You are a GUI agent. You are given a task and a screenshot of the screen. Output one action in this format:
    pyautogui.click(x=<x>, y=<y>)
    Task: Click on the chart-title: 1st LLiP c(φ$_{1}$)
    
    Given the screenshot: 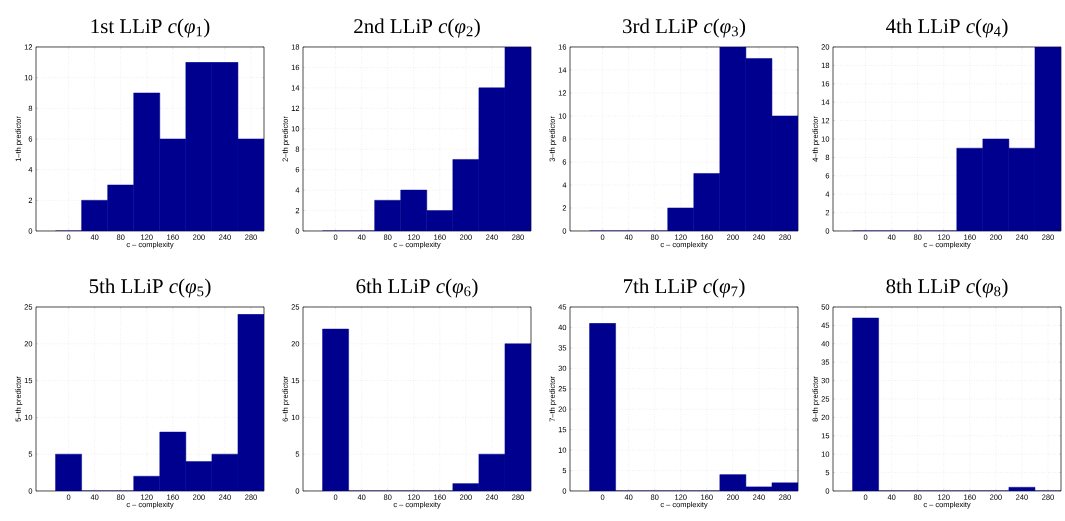 What is the action you would take?
    pyautogui.click(x=150, y=28)
    